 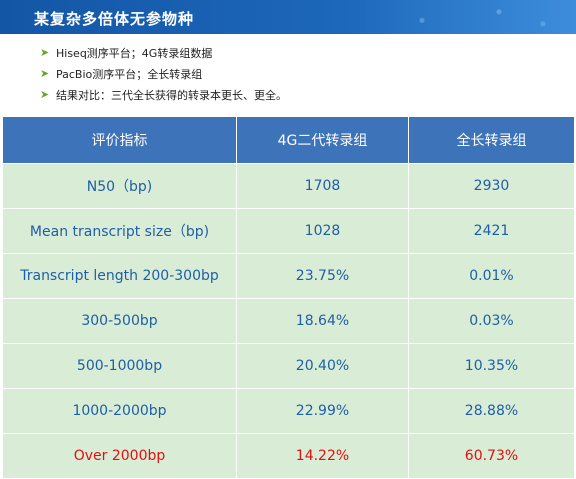 I want to click on table-row: 300-500bp 18.64% 0.03%, so click(x=288, y=321).